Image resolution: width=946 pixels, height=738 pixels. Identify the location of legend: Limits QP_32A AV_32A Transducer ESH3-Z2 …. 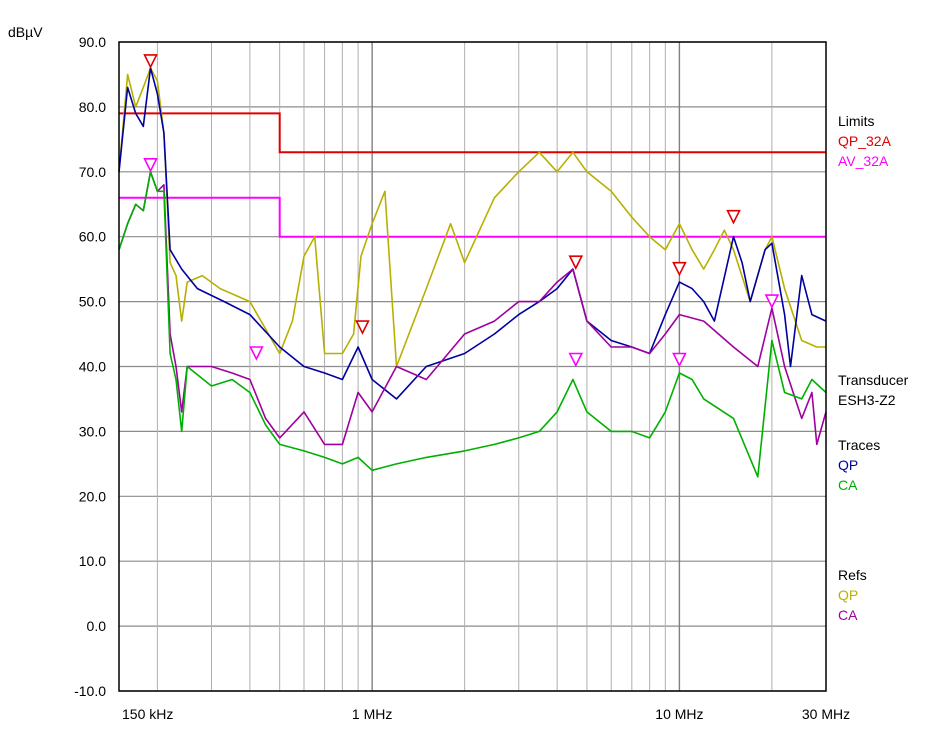
(873, 368).